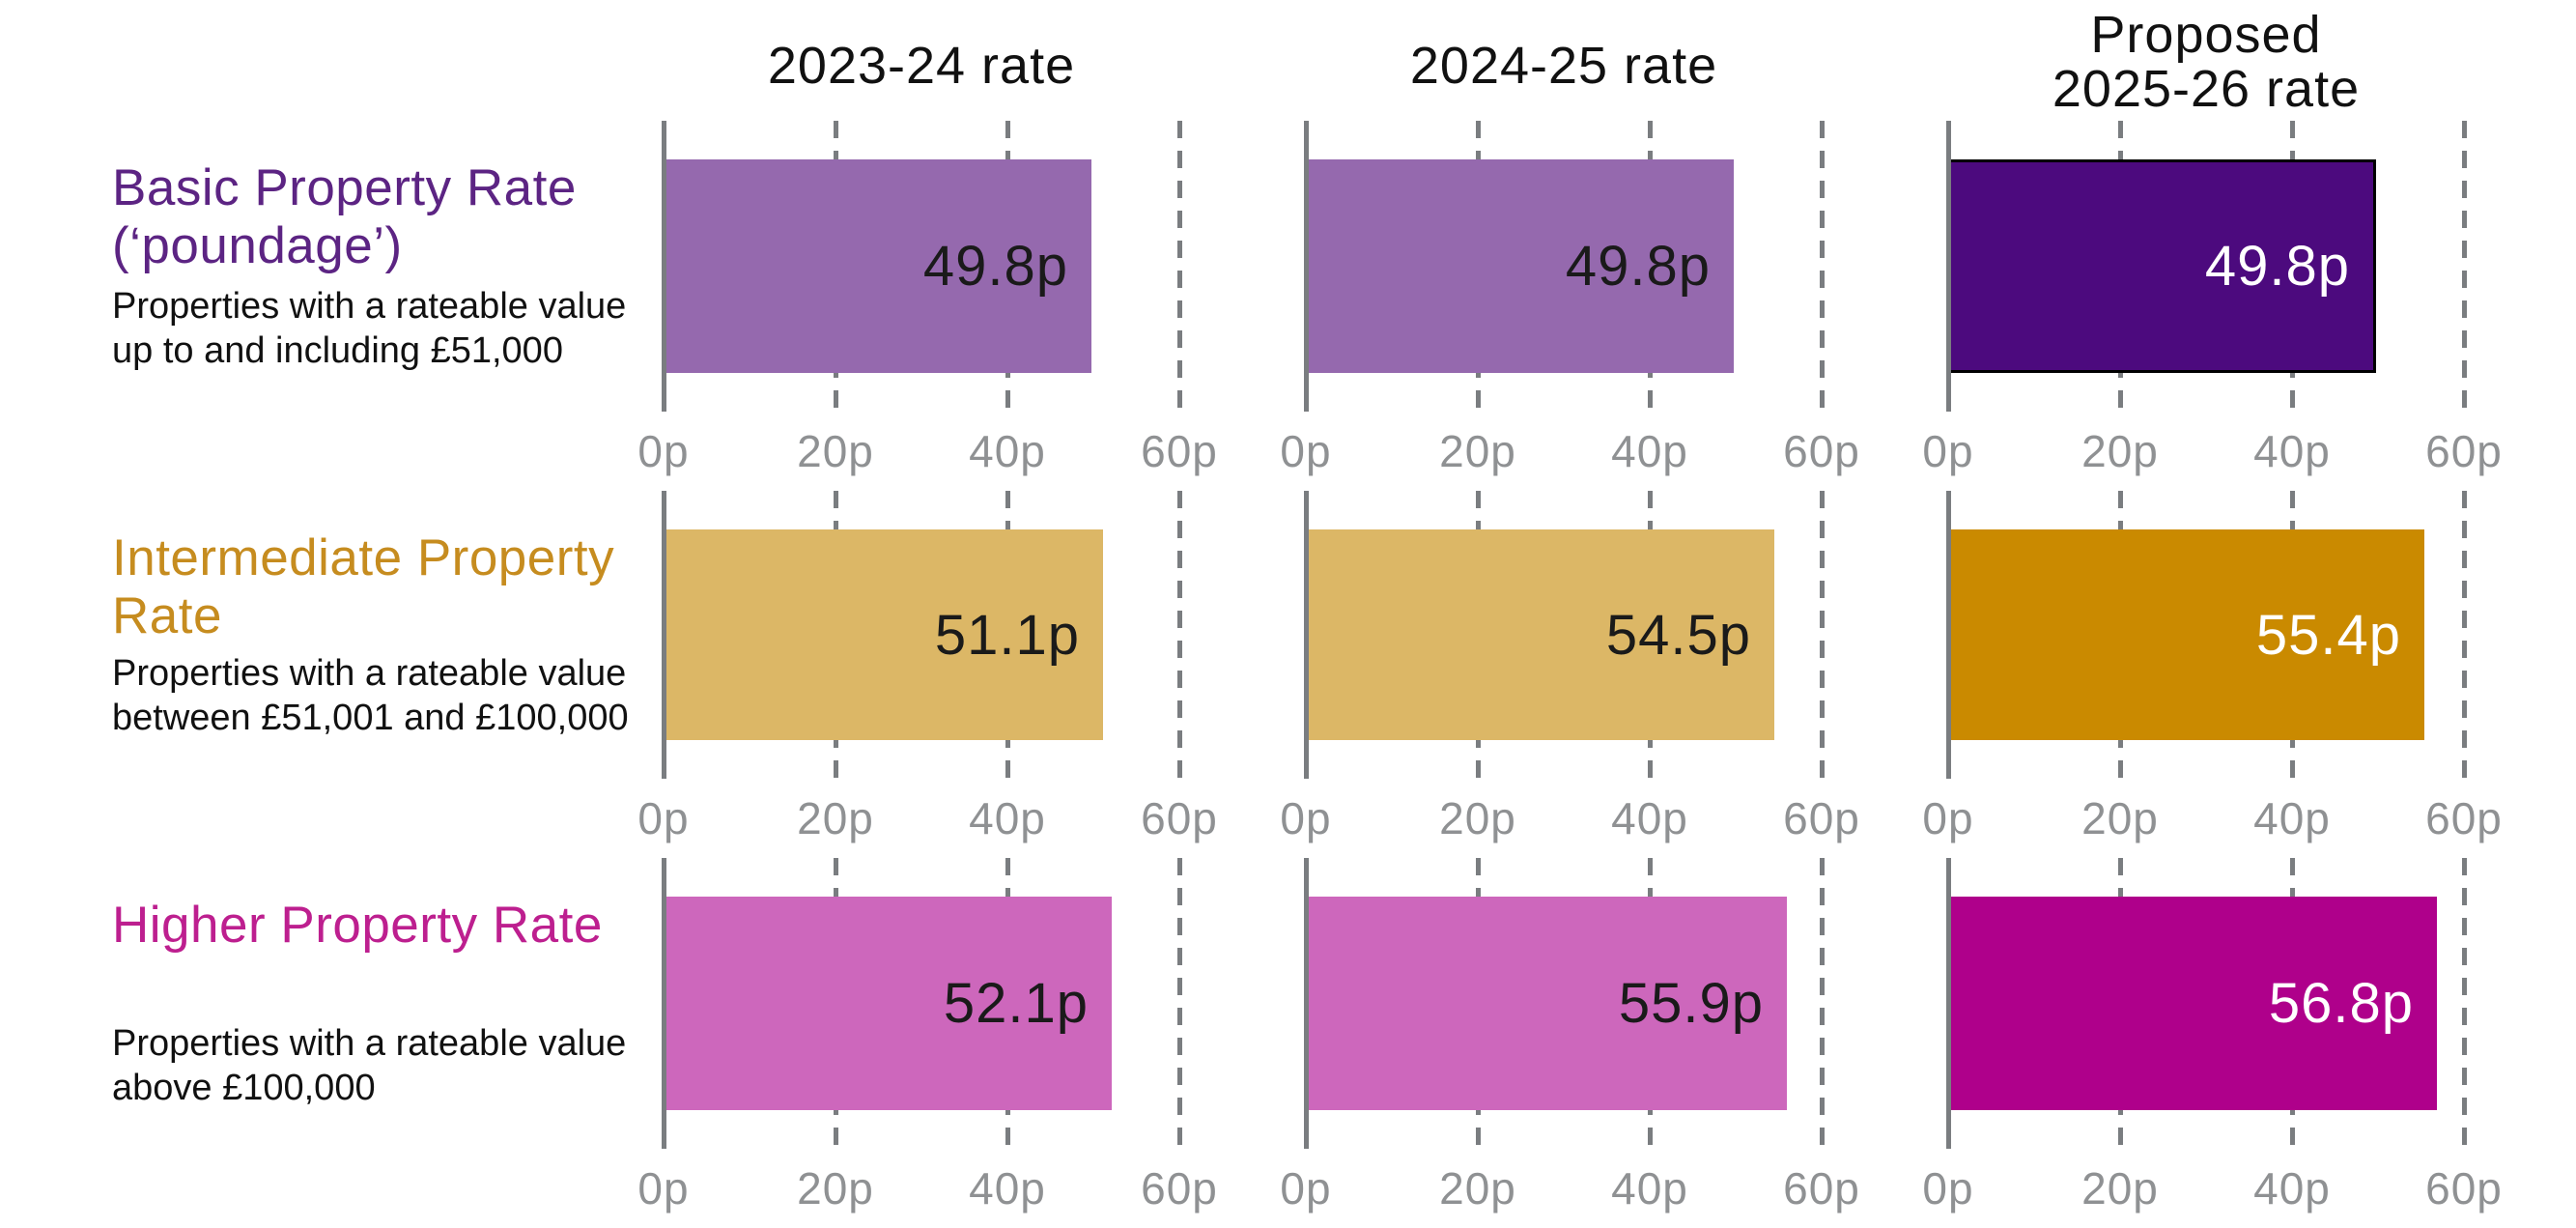  What do you see at coordinates (877, 266) in the screenshot?
I see `bar-2023-24: 49.8p` at bounding box center [877, 266].